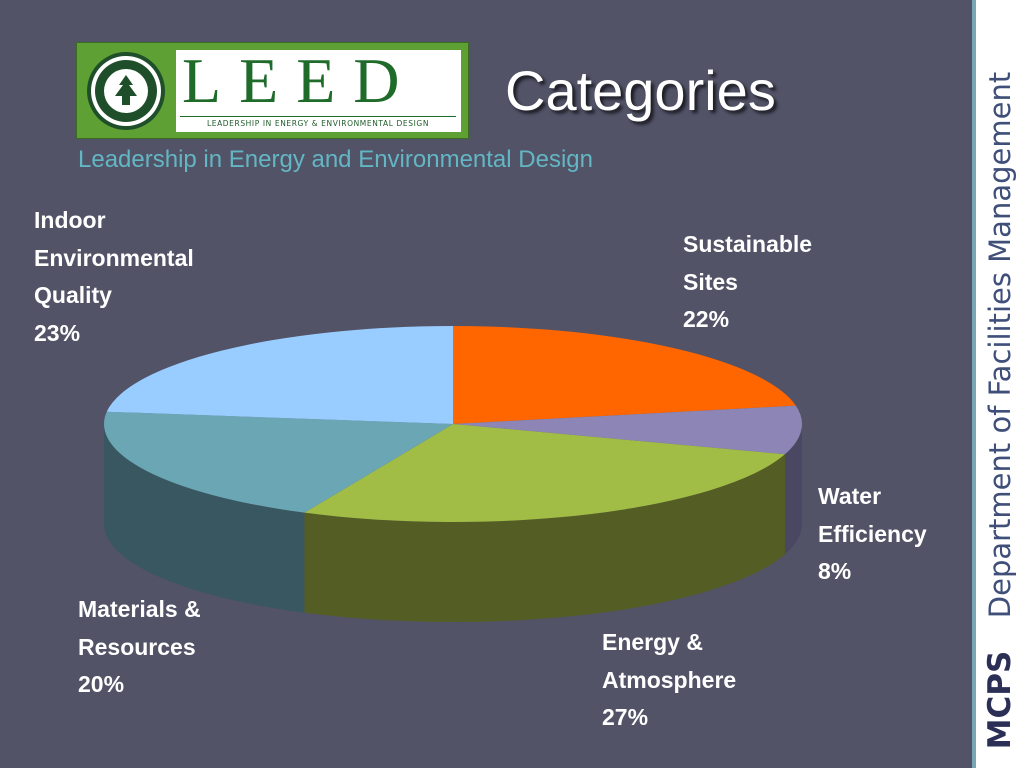 This screenshot has width=1024, height=768. What do you see at coordinates (748, 244) in the screenshot?
I see `slice-label-line: Sustainable` at bounding box center [748, 244].